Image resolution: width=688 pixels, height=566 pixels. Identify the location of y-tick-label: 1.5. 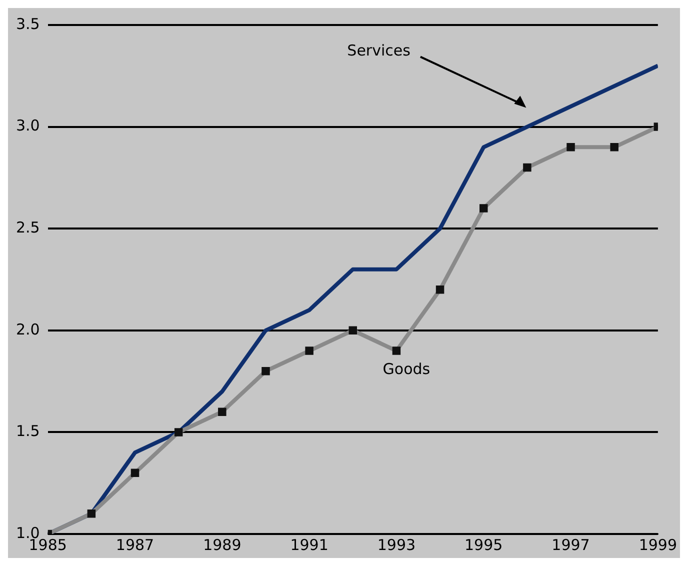
(28, 431).